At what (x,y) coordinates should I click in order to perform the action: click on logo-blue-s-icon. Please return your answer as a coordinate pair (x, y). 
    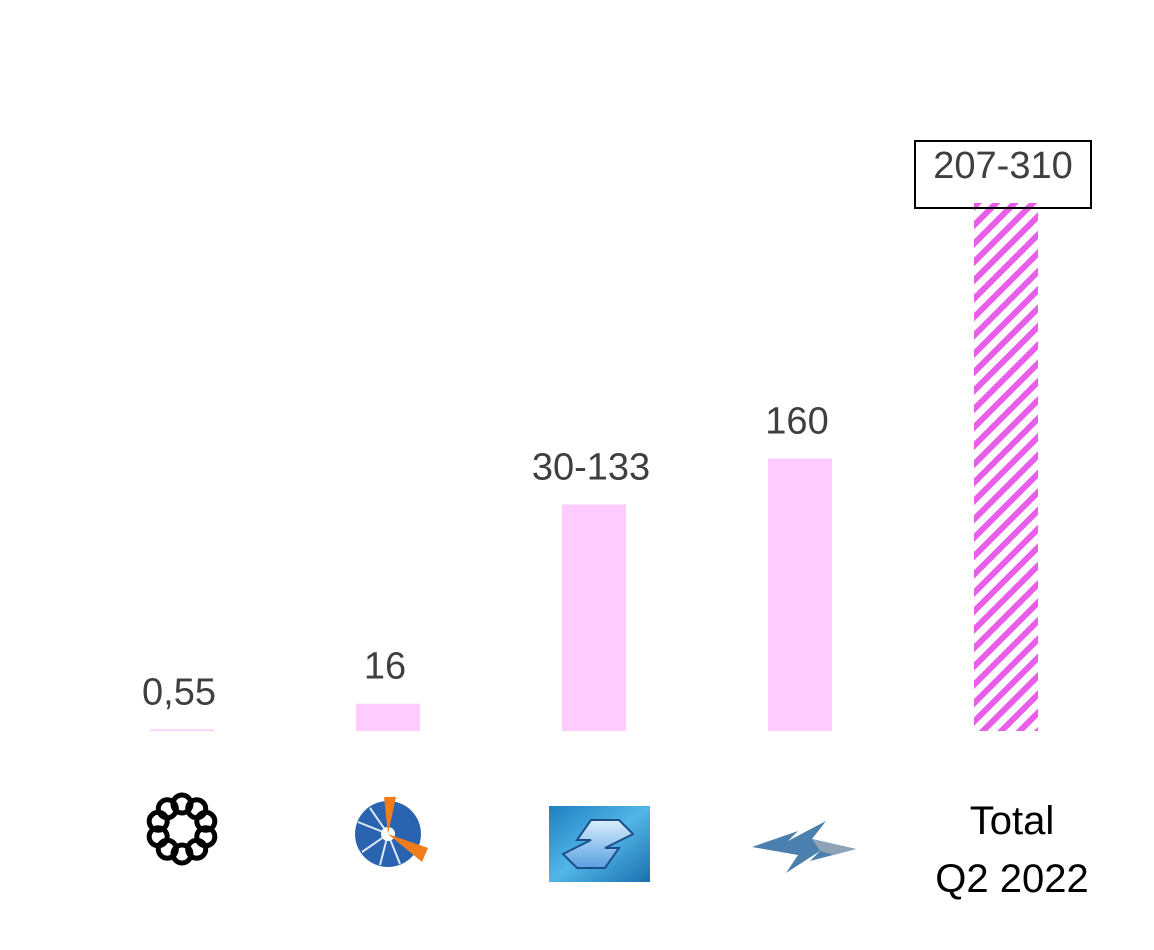
    Looking at the image, I should click on (599, 844).